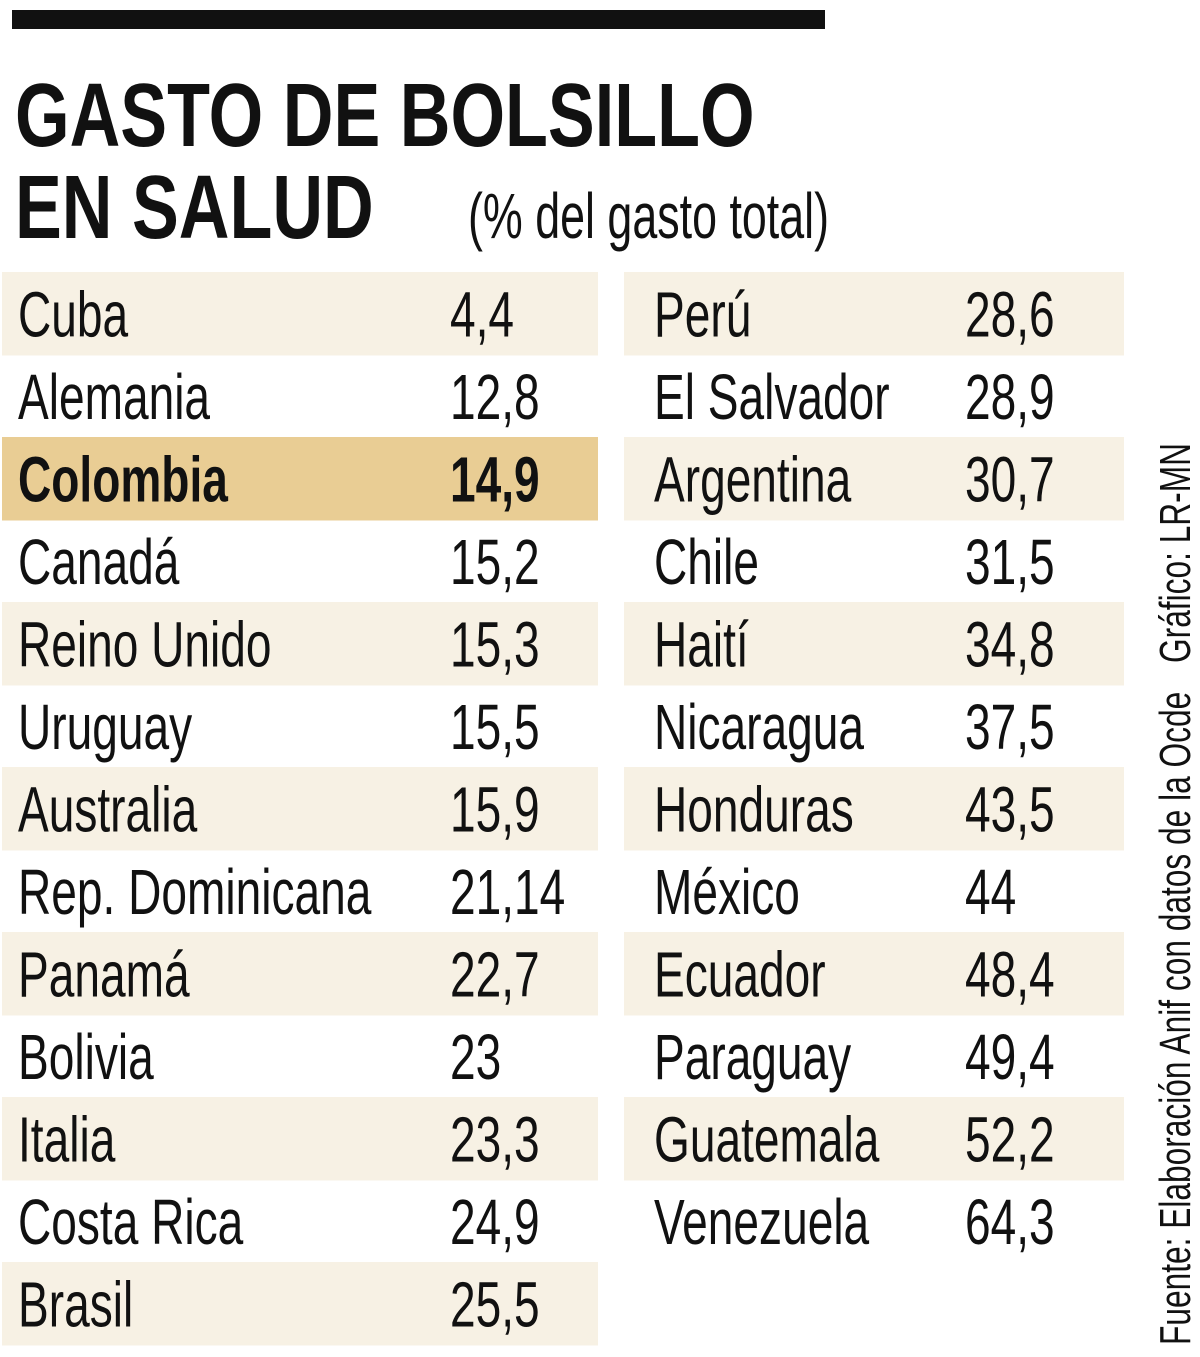 The height and width of the screenshot is (1357, 1200). I want to click on country: Brasil, so click(75, 1304).